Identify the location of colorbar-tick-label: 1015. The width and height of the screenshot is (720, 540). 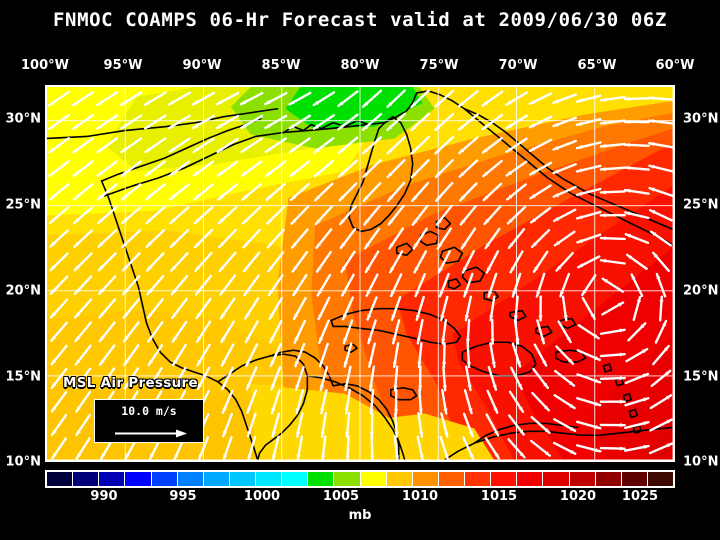
(499, 496).